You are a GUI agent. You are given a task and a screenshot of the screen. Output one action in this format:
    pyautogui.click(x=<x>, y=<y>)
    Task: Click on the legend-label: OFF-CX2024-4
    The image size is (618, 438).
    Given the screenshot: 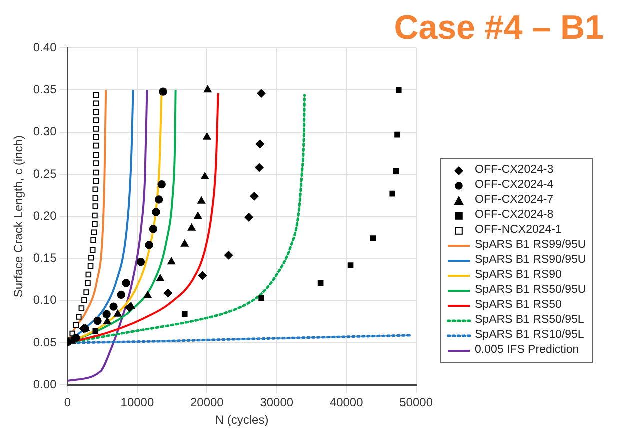 What is the action you would take?
    pyautogui.click(x=514, y=185)
    